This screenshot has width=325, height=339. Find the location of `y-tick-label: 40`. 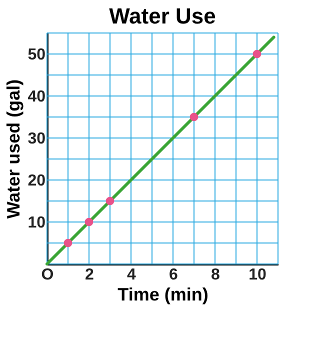

y-tick-label: 40 is located at coordinates (37, 97).